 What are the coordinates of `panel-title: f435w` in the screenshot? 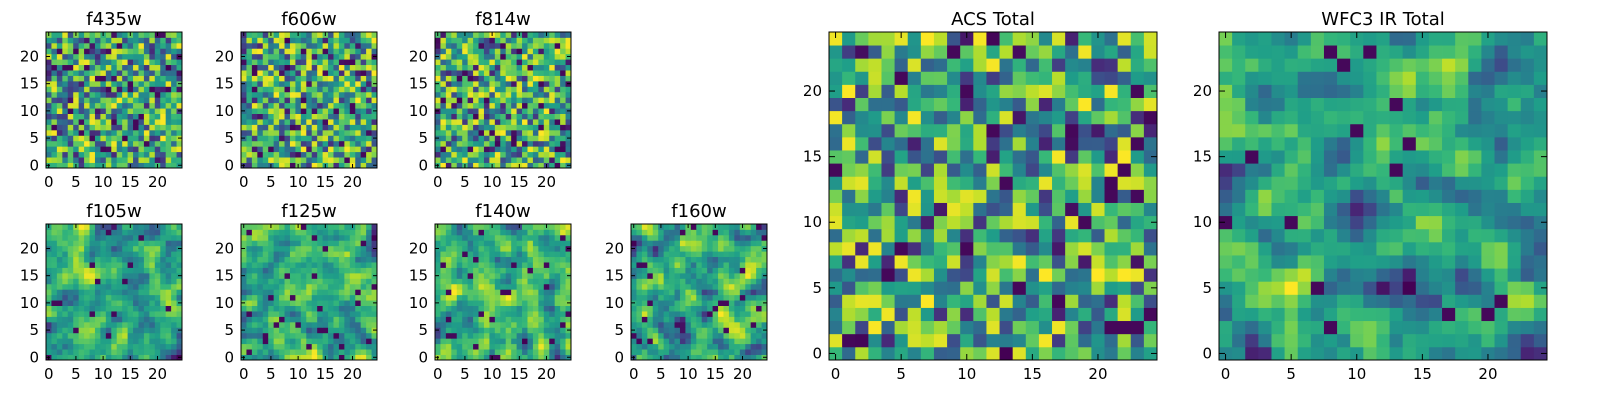 It's located at (113, 19).